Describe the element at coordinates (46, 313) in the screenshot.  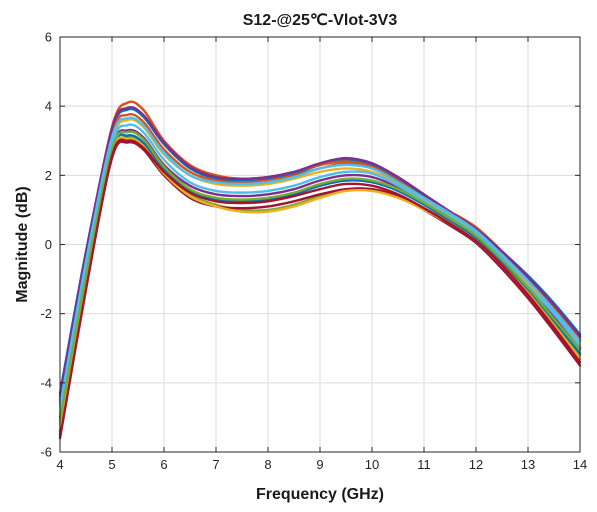
I see `y-tick-label: -2` at that location.